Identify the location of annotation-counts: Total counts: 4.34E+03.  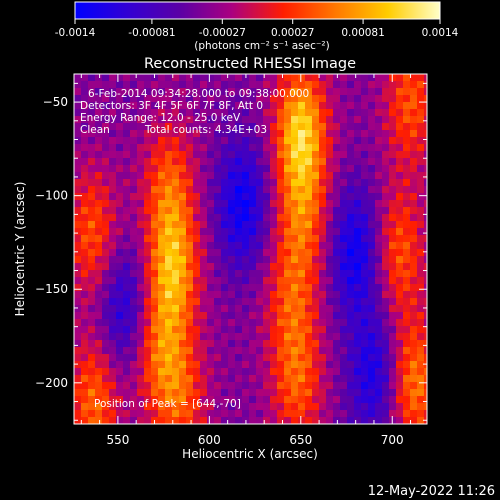
(205, 130).